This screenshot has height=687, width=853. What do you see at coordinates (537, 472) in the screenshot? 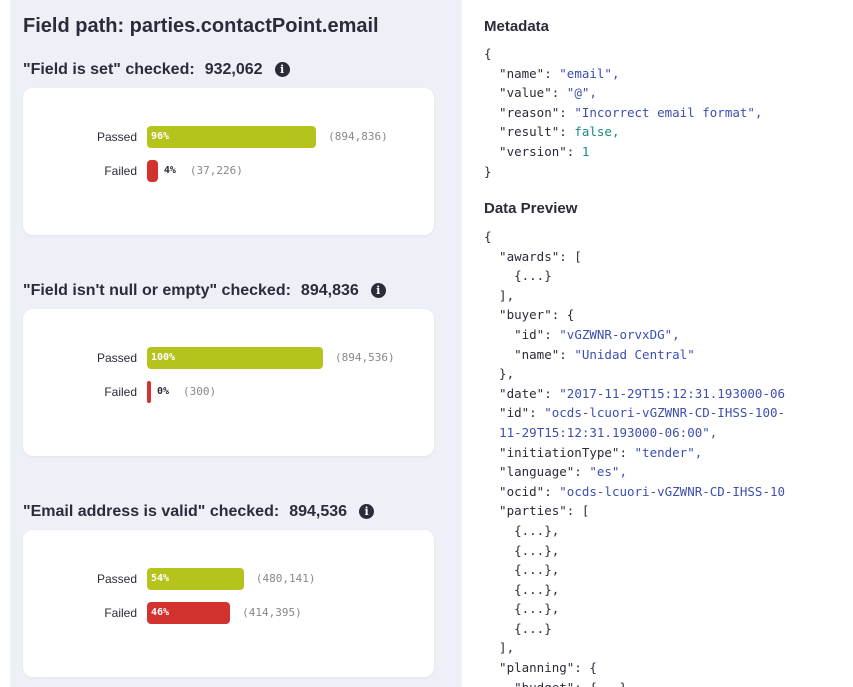
I see `code-key: "language":` at bounding box center [537, 472].